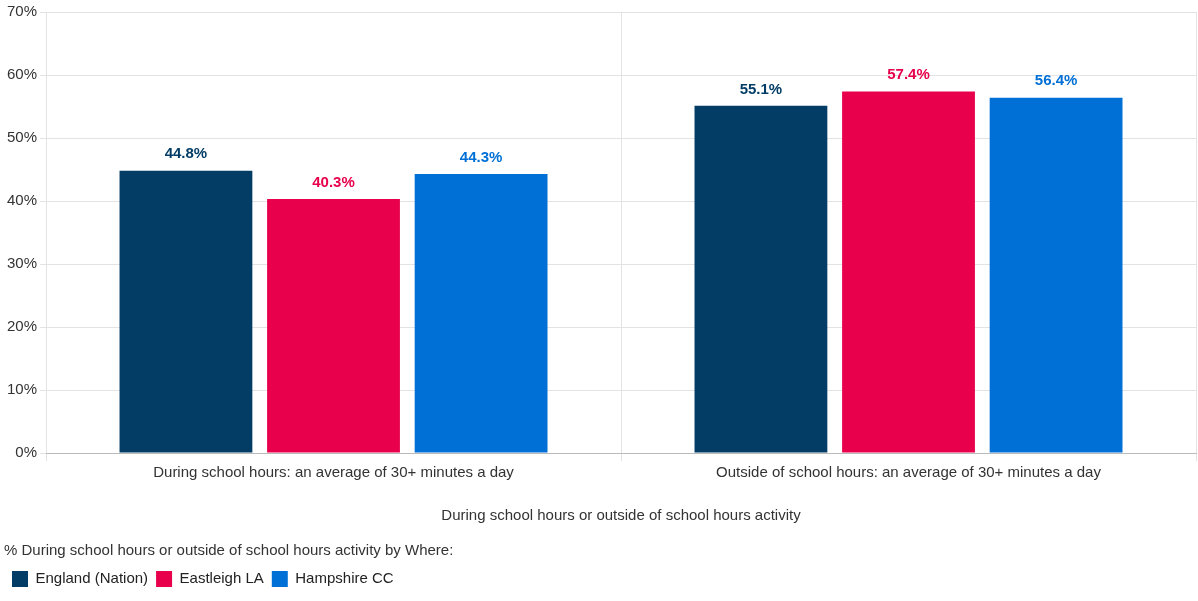 Image resolution: width=1198 pixels, height=601 pixels. Describe the element at coordinates (22, 11) in the screenshot. I see `y-tick-label: 70%` at that location.